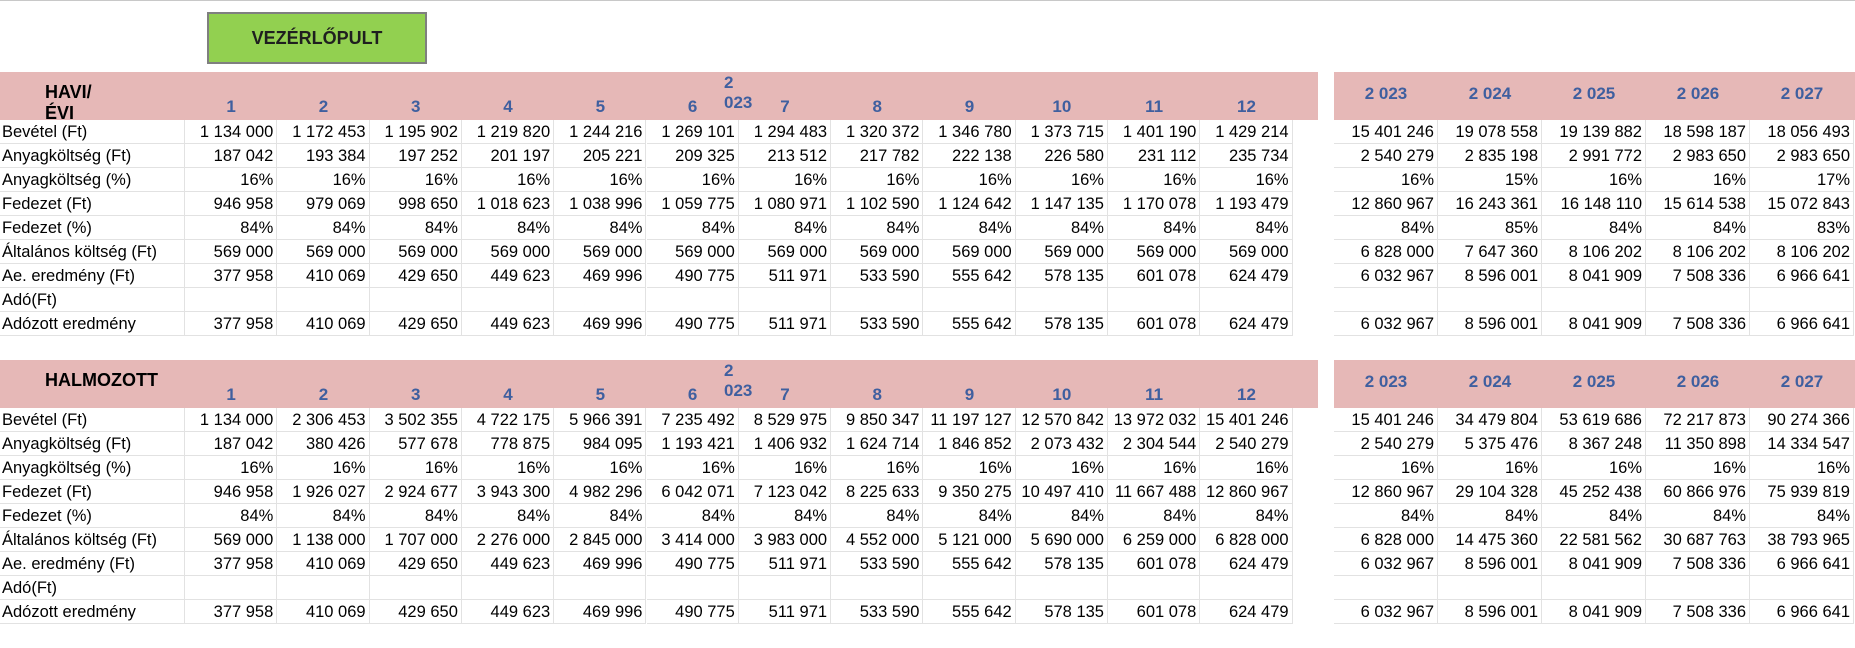  What do you see at coordinates (508, 540) in the screenshot?
I see `month-cell: 2 276 000` at bounding box center [508, 540].